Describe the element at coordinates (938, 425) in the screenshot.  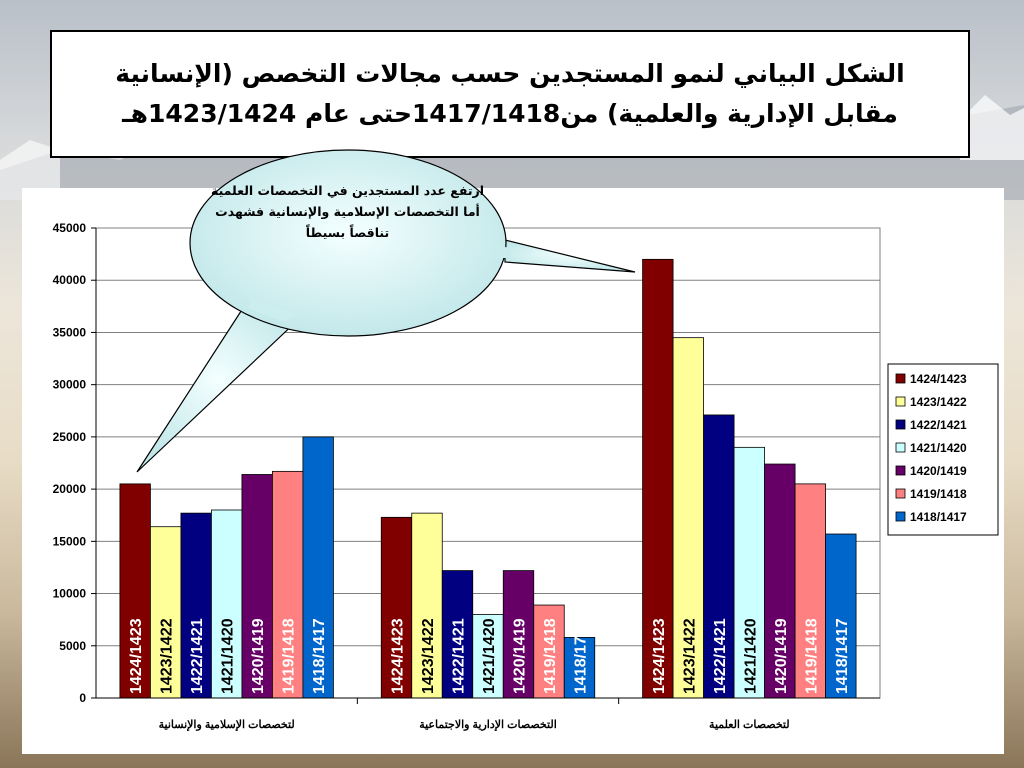
I see `legend-label: 1422/1421` at that location.